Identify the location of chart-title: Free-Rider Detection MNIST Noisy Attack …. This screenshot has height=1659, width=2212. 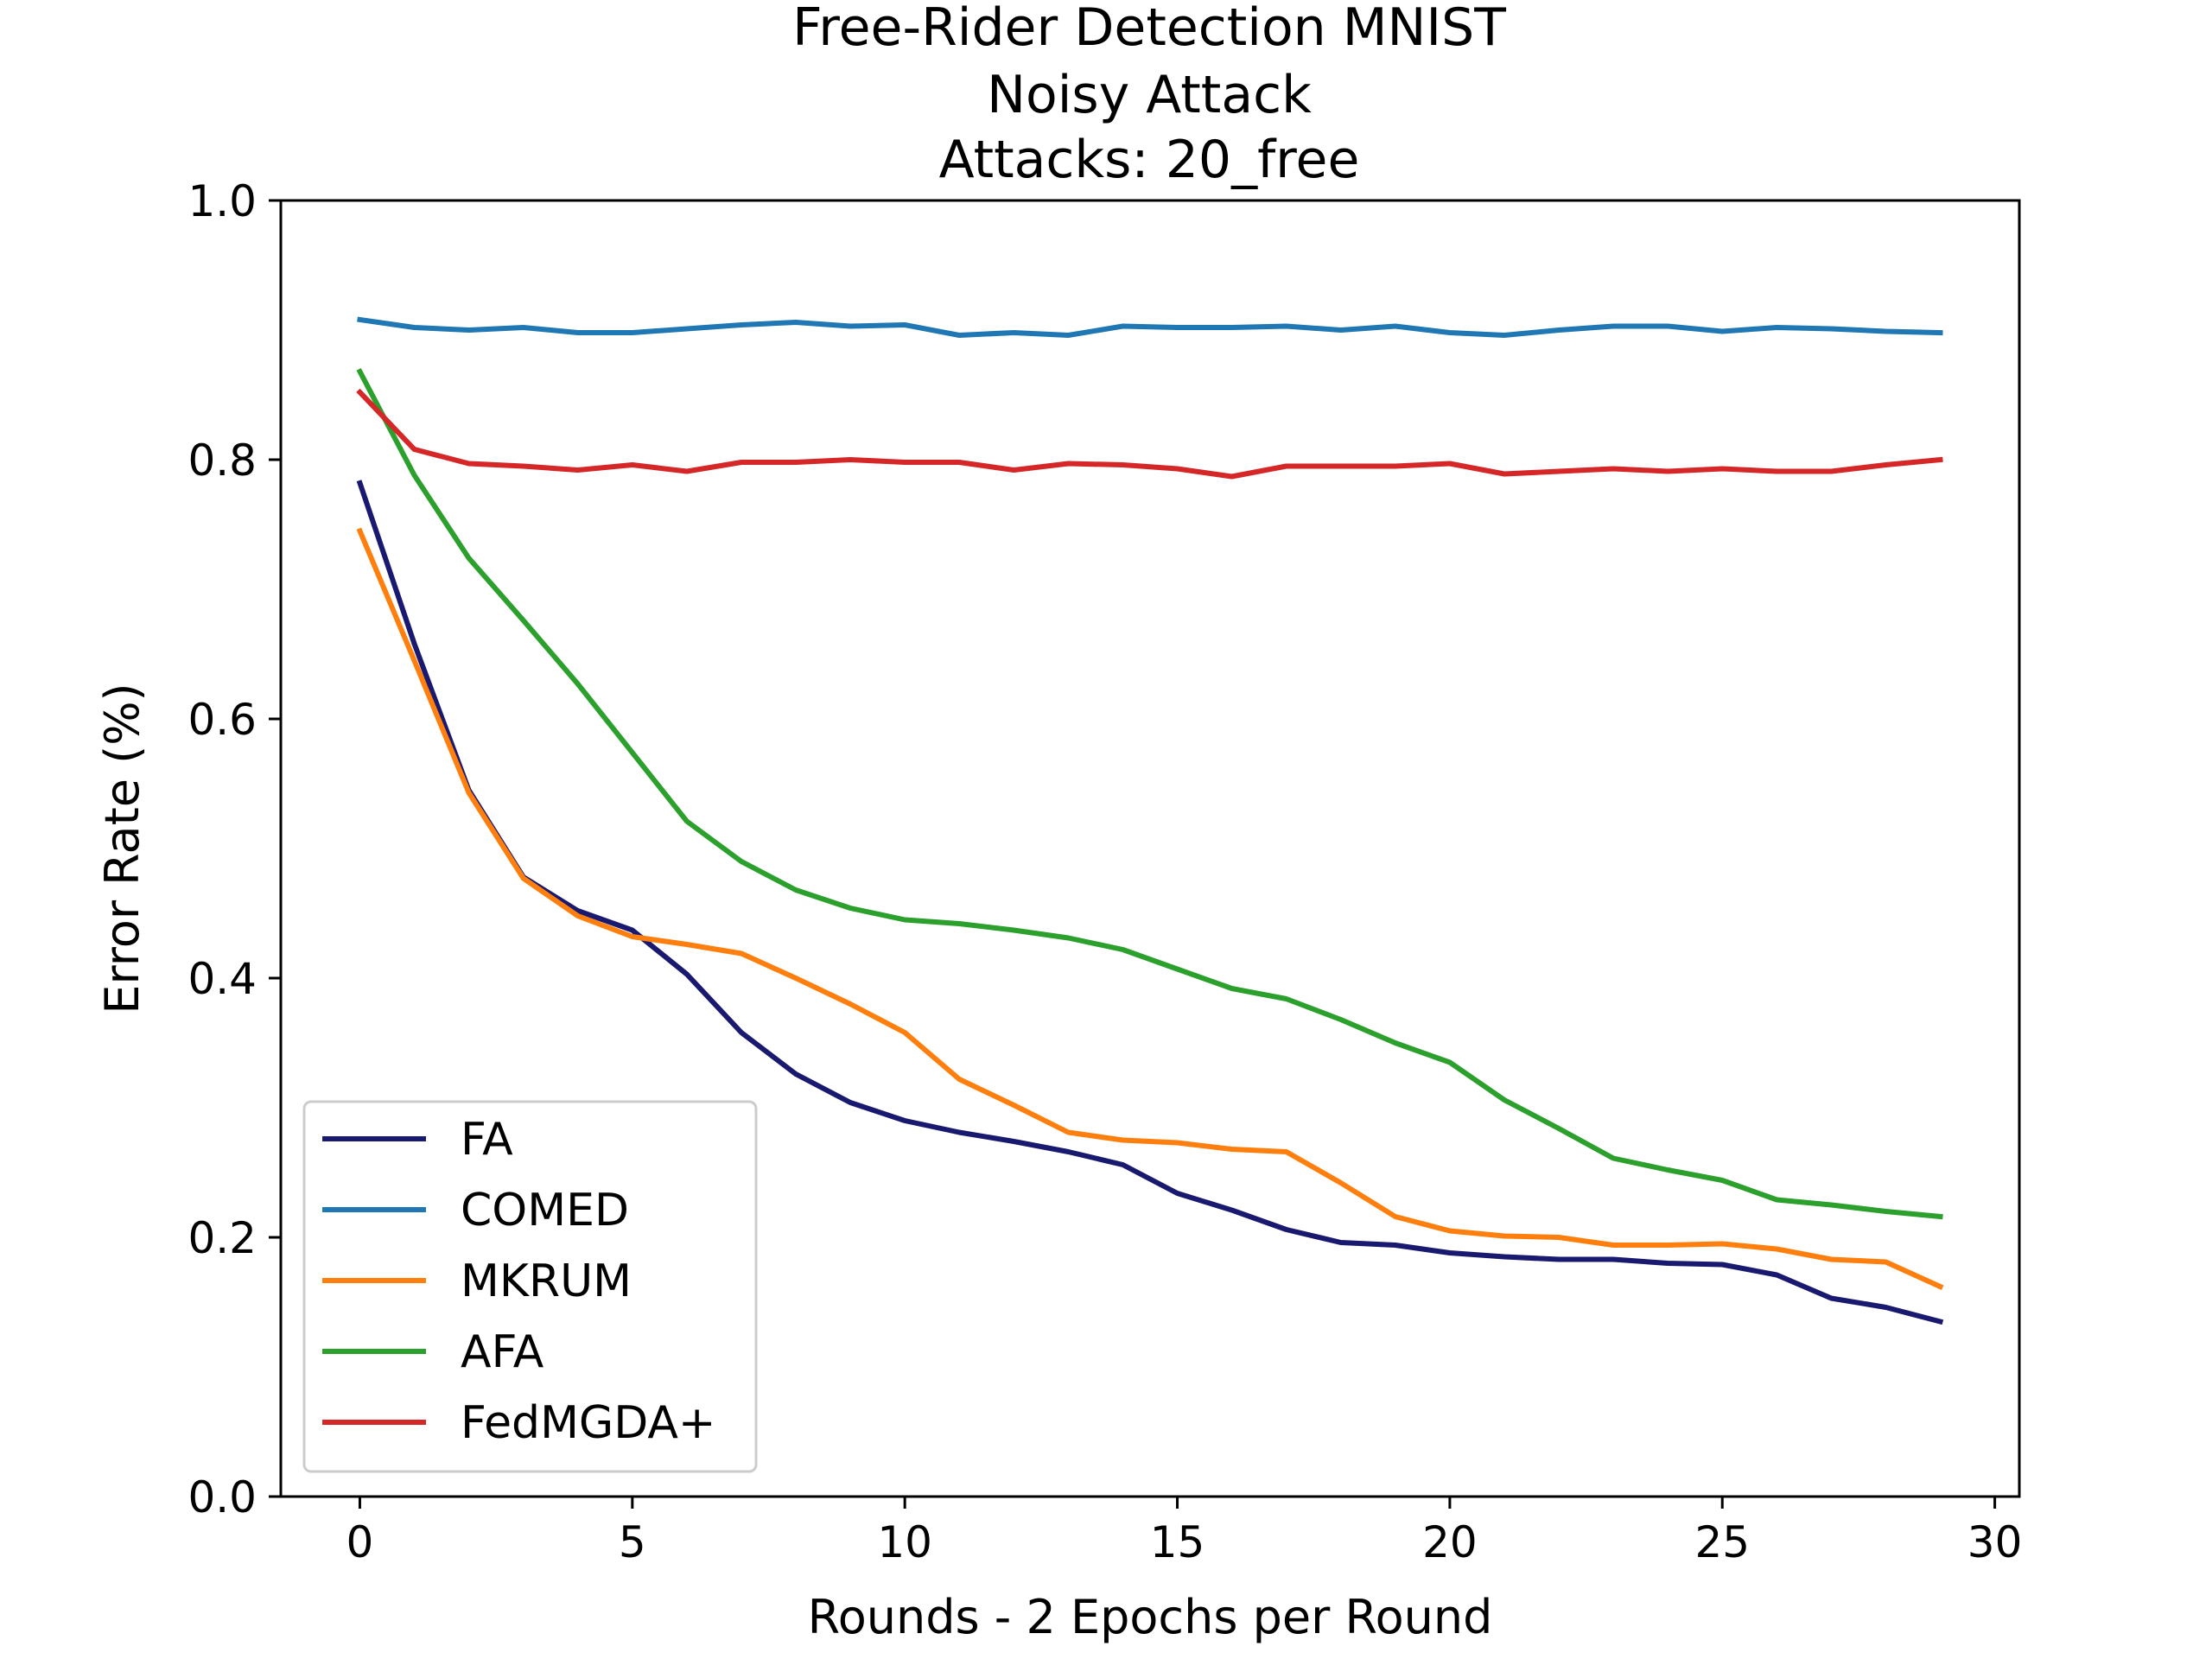
(1149, 95).